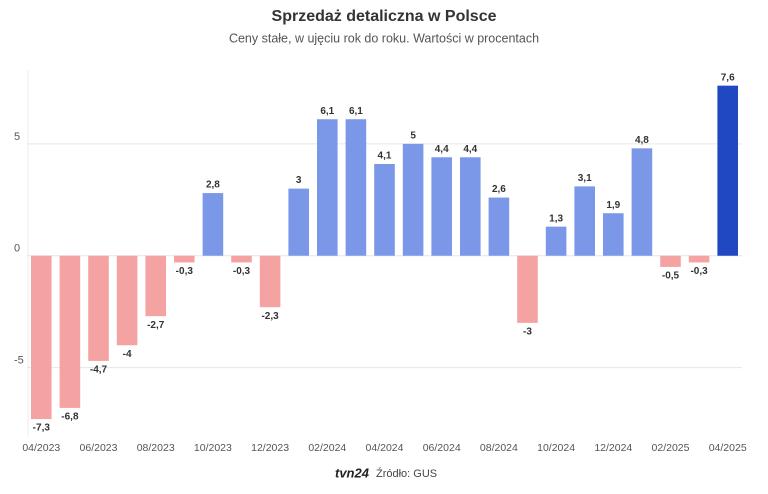  Describe the element at coordinates (585, 178) in the screenshot. I see `value-label: 3,1` at that location.